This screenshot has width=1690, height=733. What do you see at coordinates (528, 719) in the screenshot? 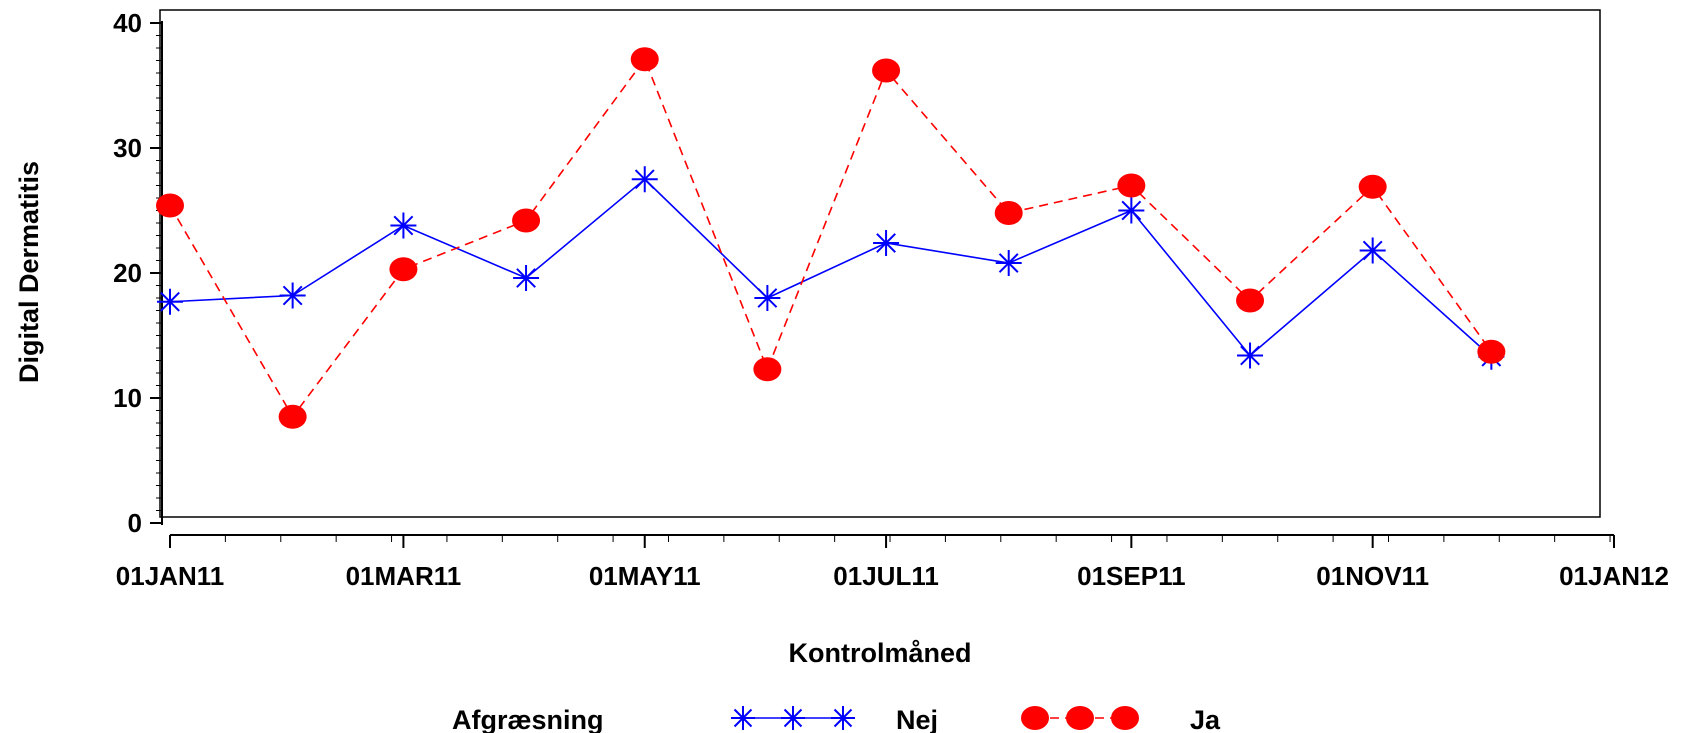
I see `legend-title: Afgræsning` at bounding box center [528, 719].